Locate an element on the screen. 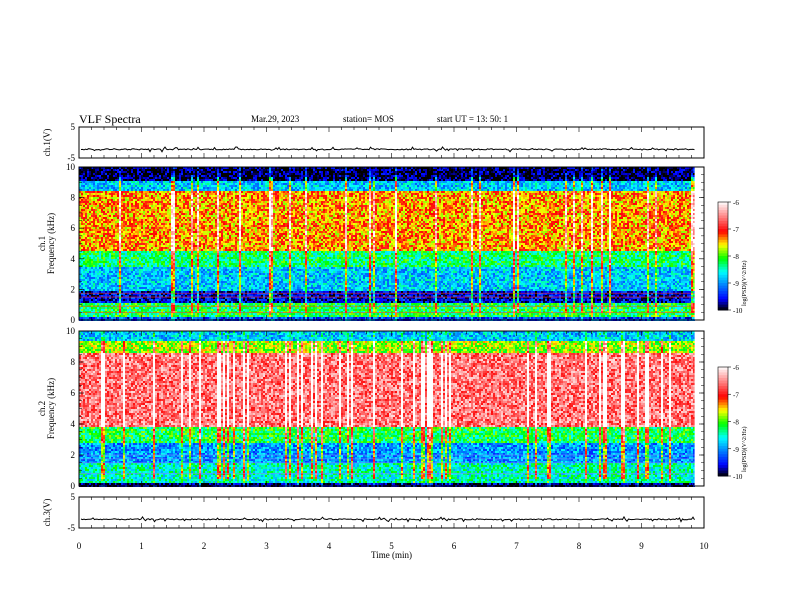  x-tick-label: 0 is located at coordinates (79, 546).